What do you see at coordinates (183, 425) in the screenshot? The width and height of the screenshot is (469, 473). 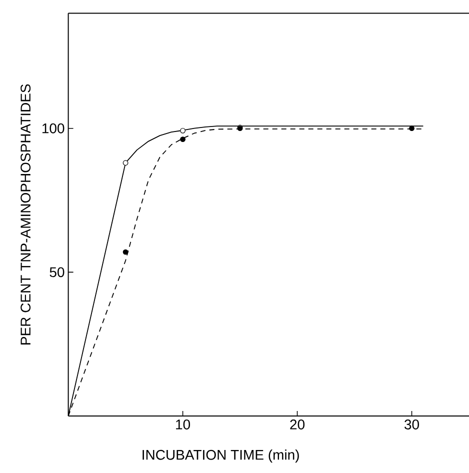 I see `x-tick-label: 10` at bounding box center [183, 425].